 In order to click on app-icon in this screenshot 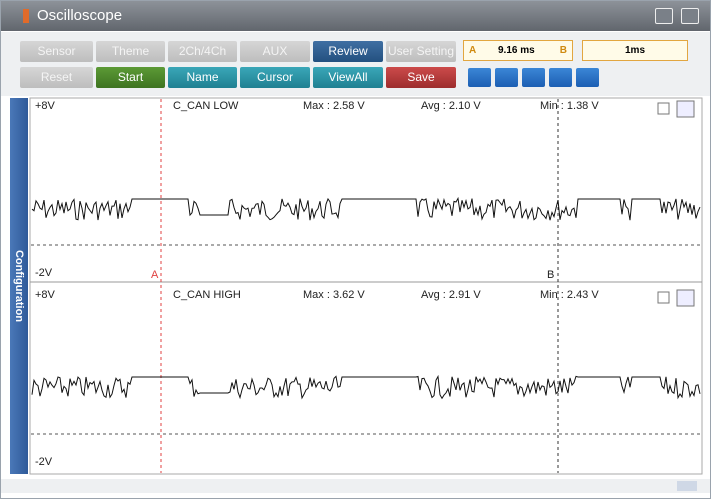, I will do `click(26, 16)`.